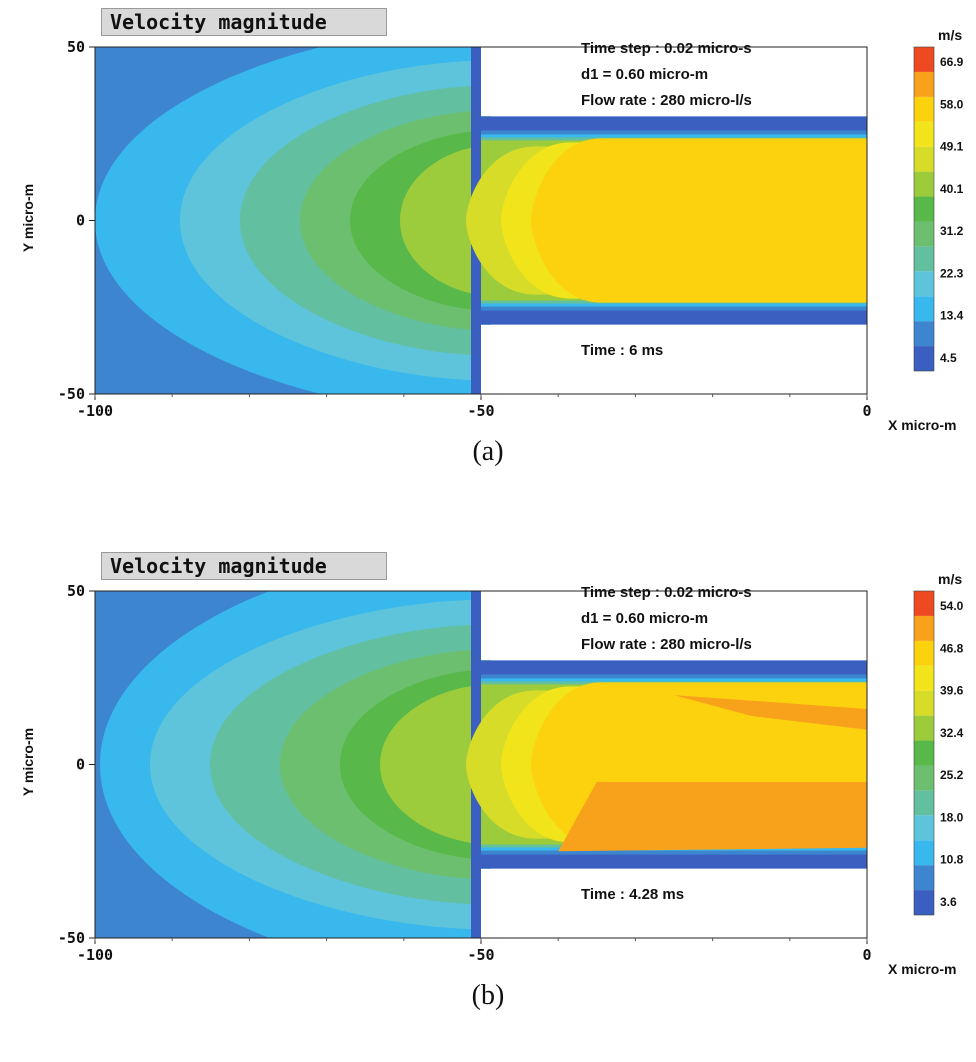  Describe the element at coordinates (488, 995) in the screenshot. I see `caption-b: (b)` at that location.